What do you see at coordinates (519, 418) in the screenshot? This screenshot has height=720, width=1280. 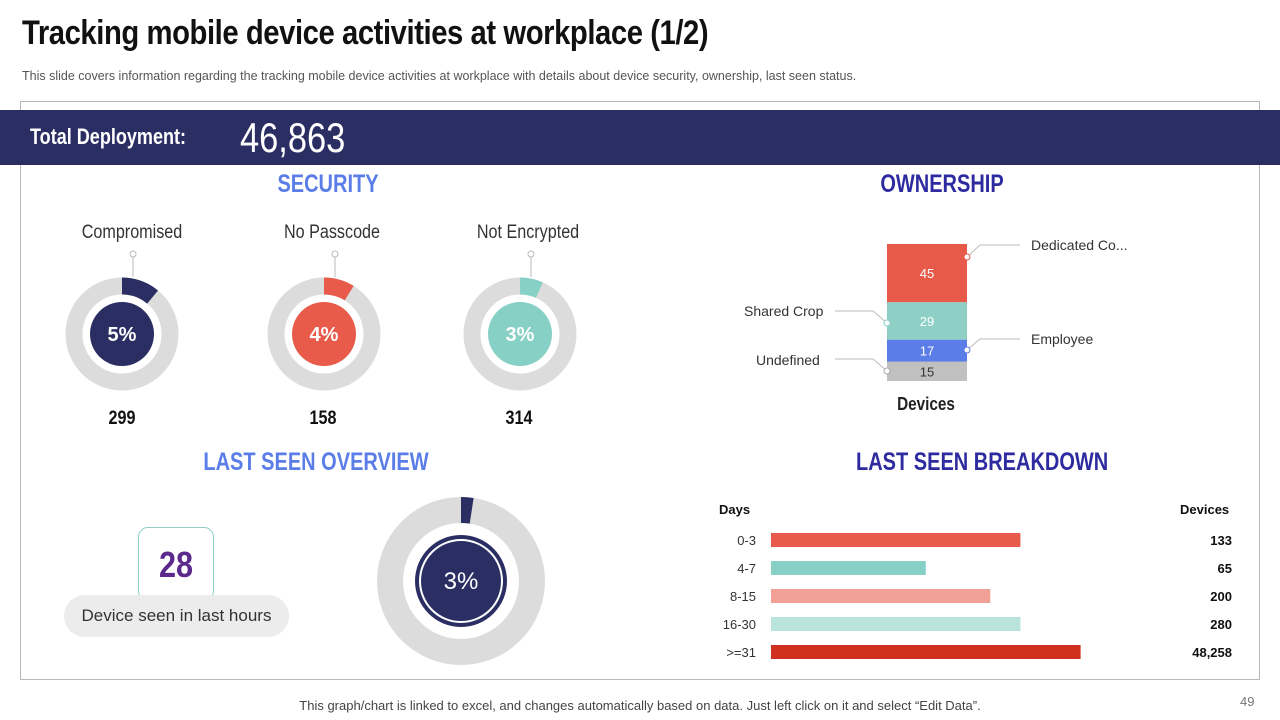 I see `security-count-not-encrypted: 314` at bounding box center [519, 418].